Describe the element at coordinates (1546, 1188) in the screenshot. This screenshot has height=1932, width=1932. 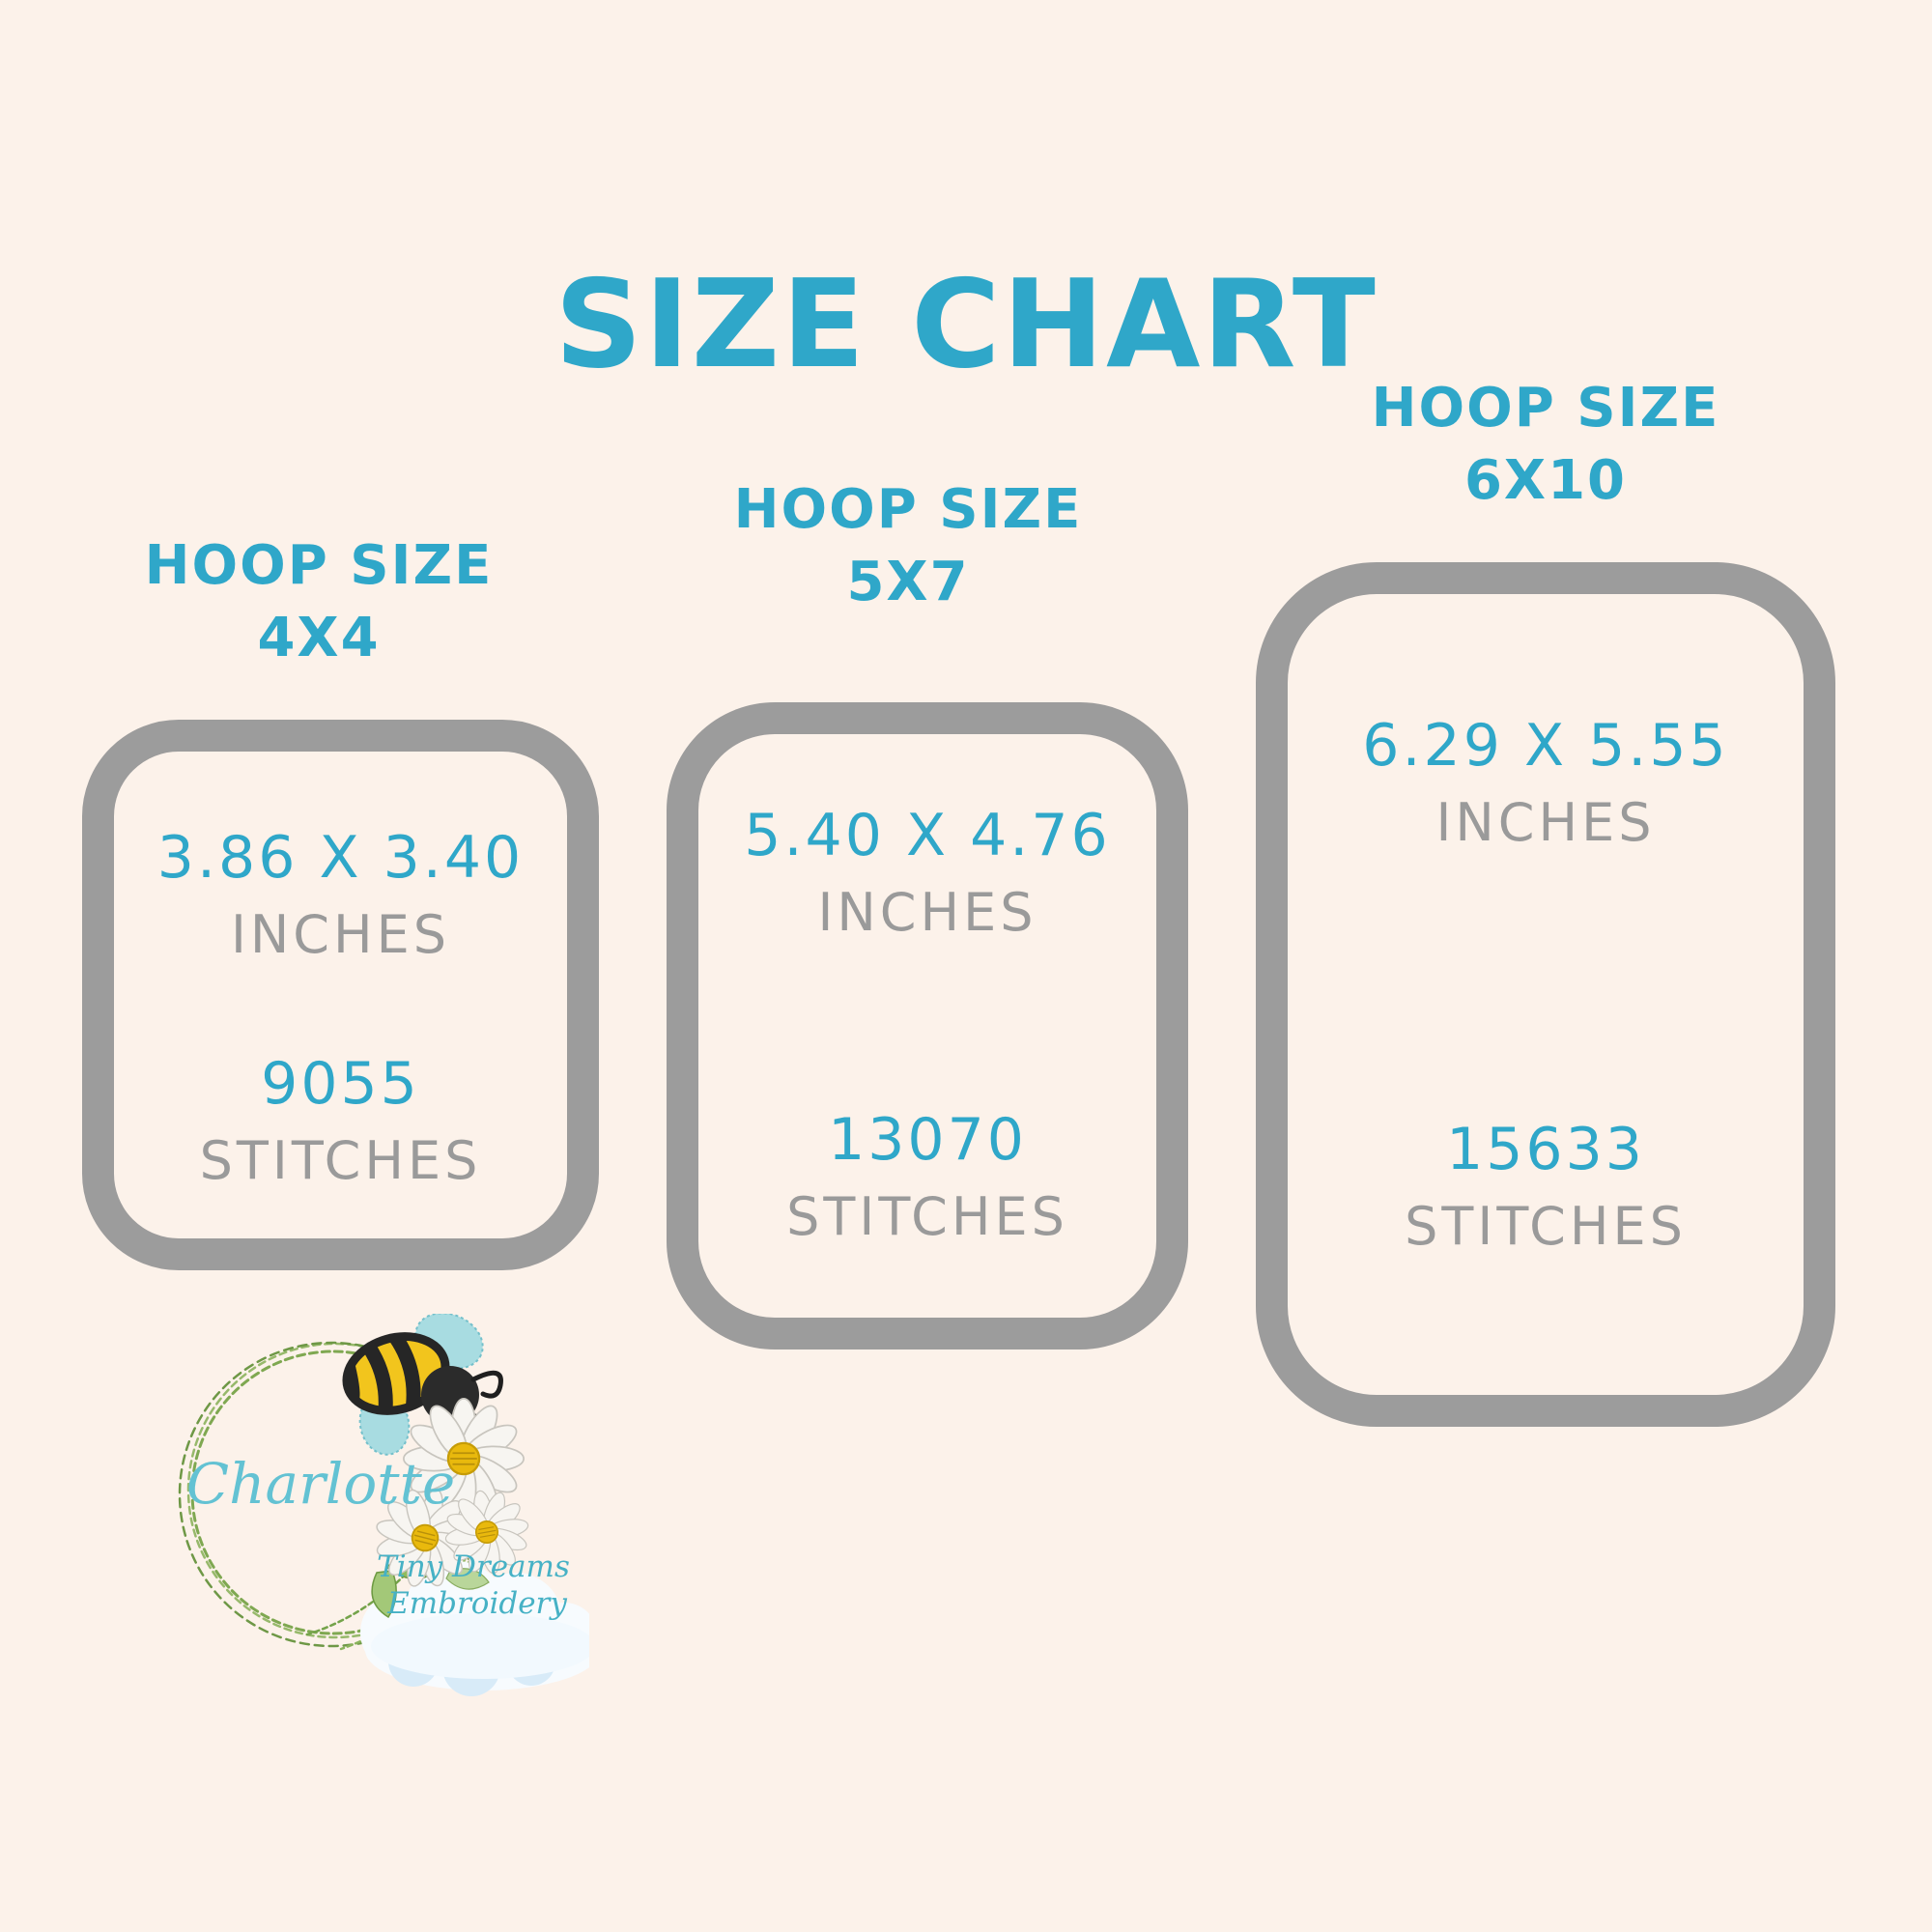
I see `stitches-group: 15633 STITCHES` at that location.